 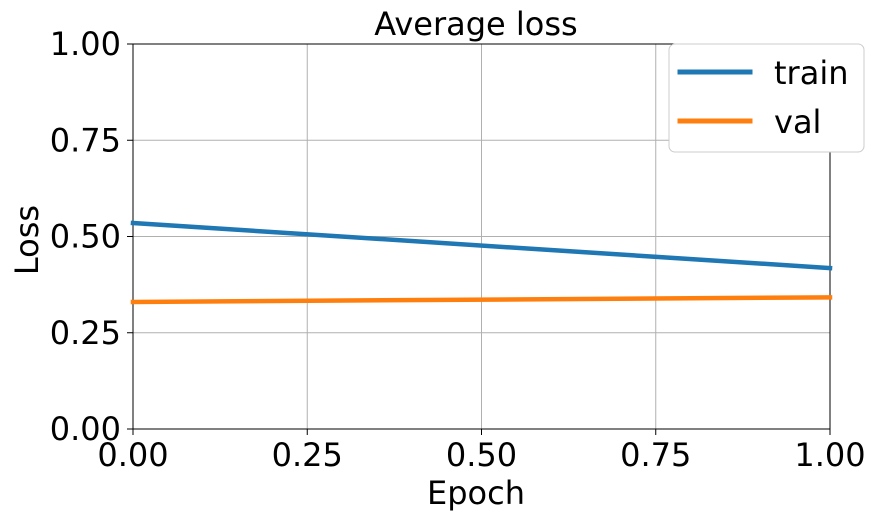 I want to click on x-tick-label: 0.75, so click(x=655, y=455).